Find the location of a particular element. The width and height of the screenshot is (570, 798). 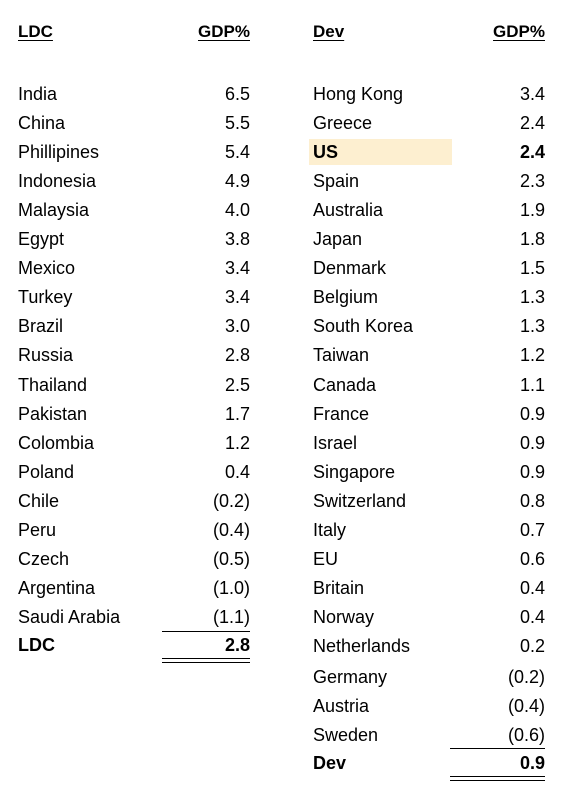

gdp-value: 1.9 is located at coordinates (532, 210).